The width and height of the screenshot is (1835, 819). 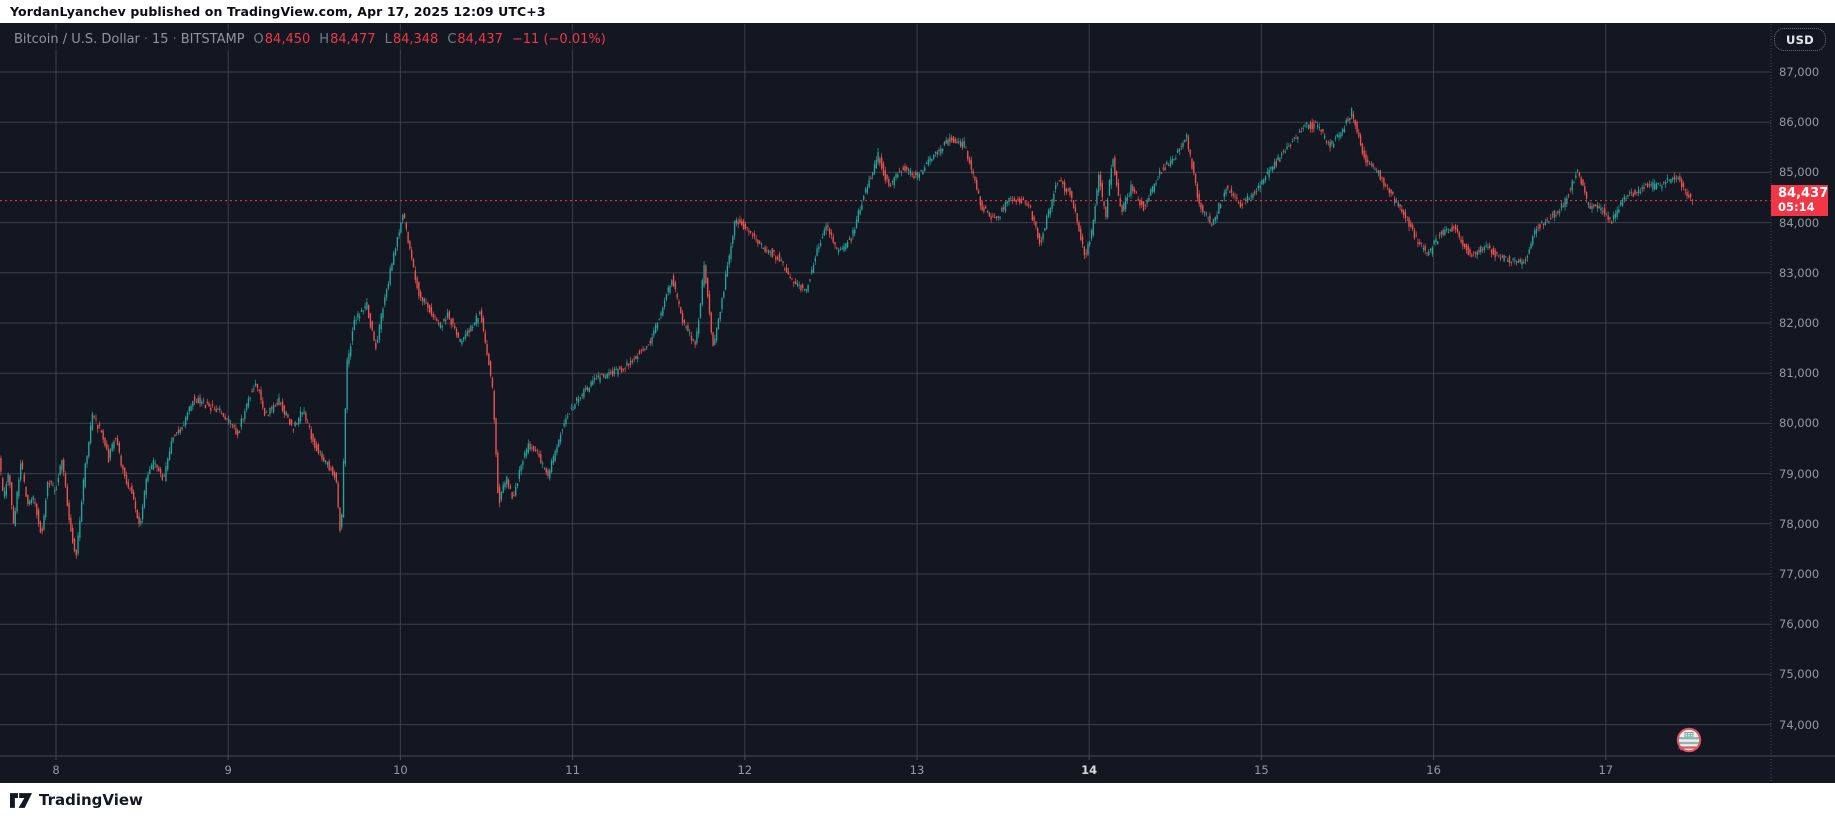 I want to click on high-value: 84,477, so click(x=353, y=39).